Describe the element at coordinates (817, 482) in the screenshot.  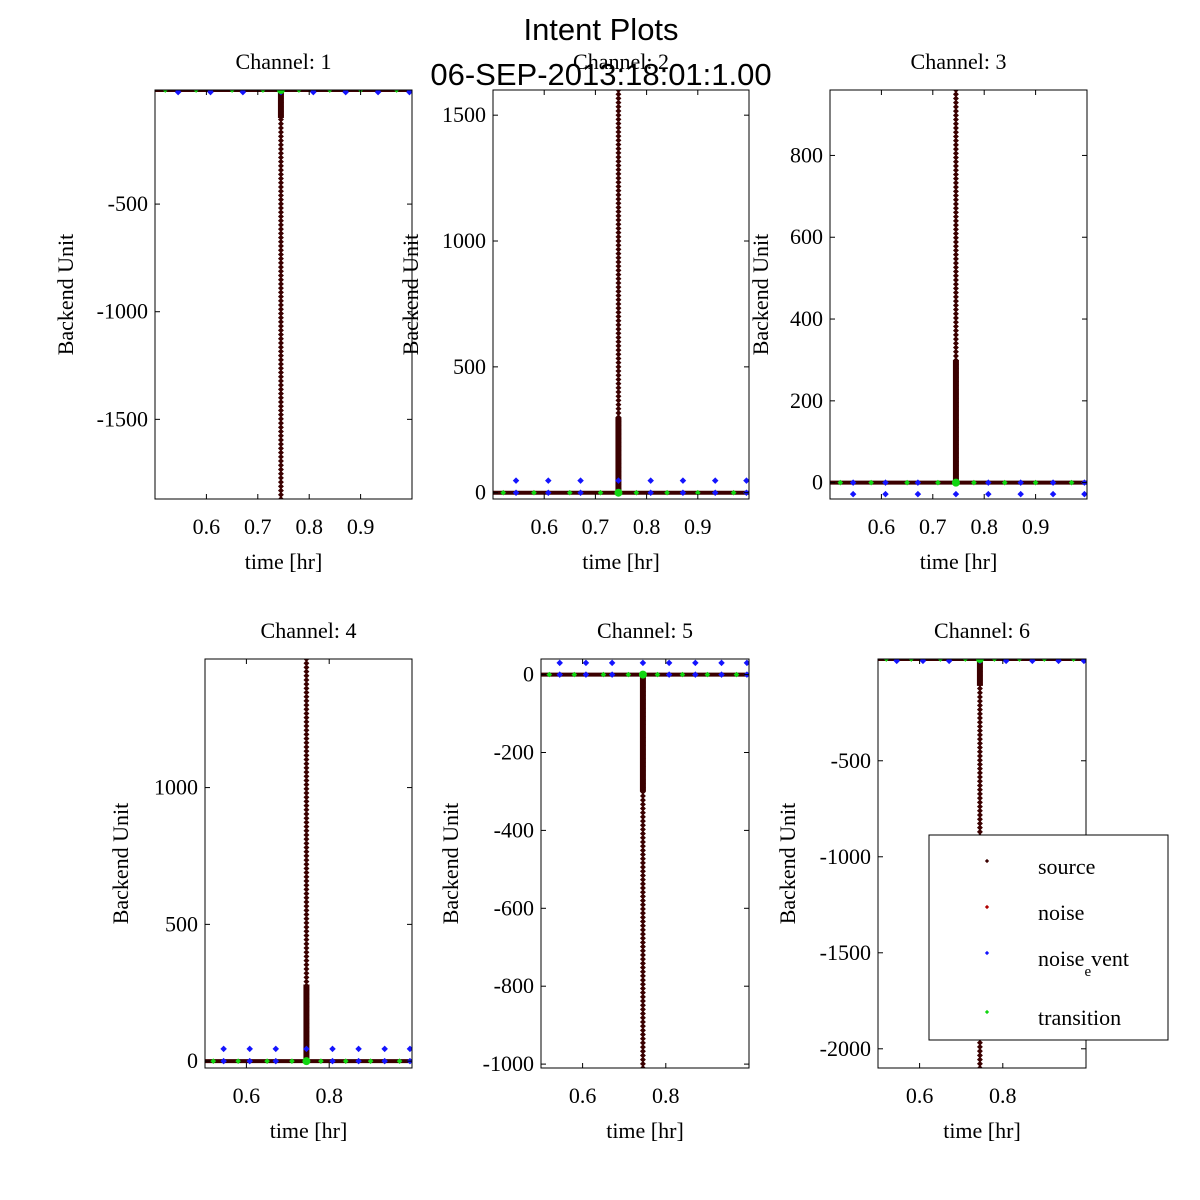
I see `y-tick-label: 0` at that location.